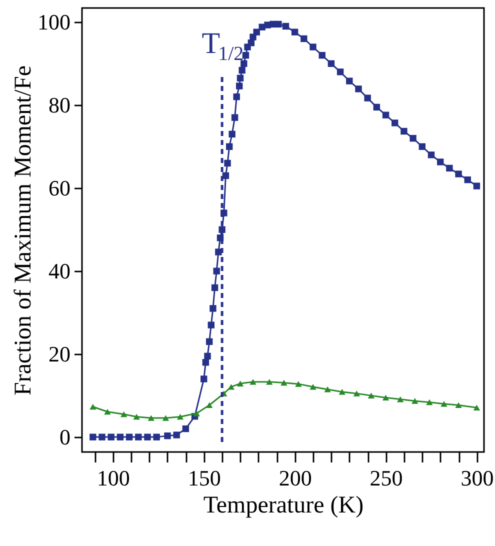 The width and height of the screenshot is (495, 546). Describe the element at coordinates (295, 478) in the screenshot. I see `x-tick-label: 200` at that location.